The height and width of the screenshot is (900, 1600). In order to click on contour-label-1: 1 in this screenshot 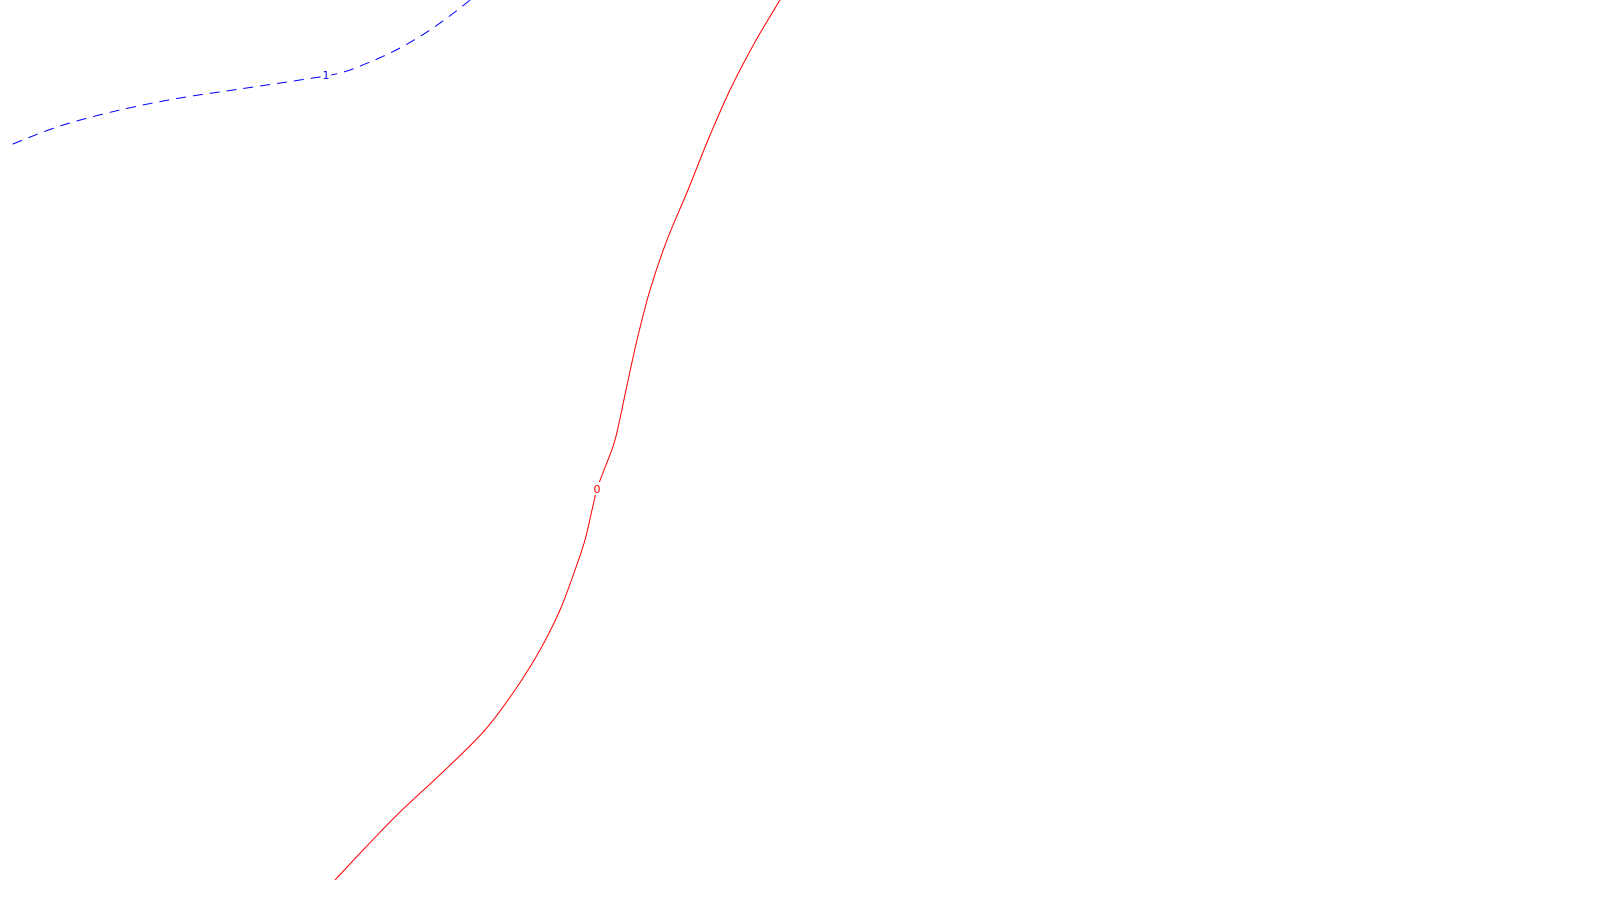, I will do `click(326, 75)`.